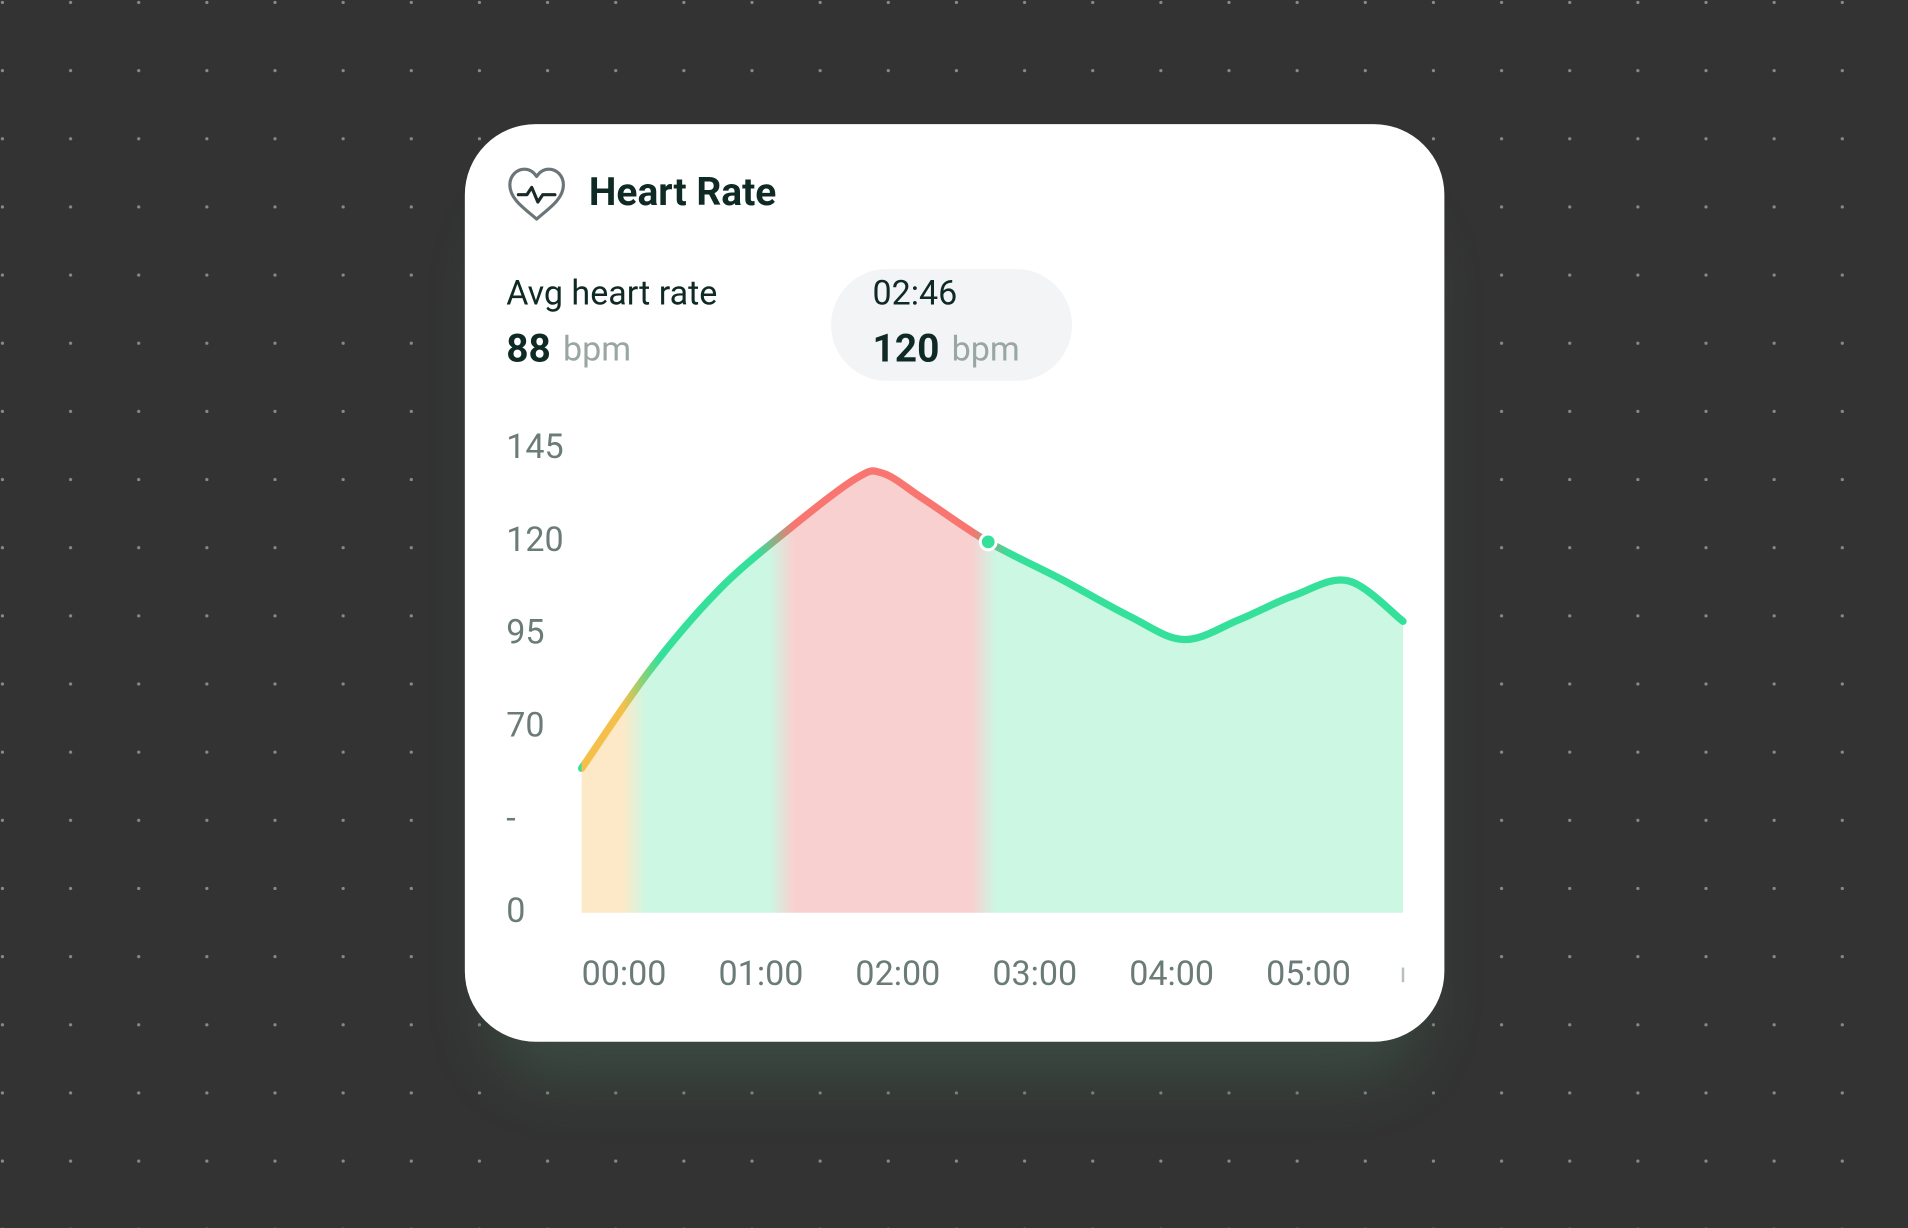 The height and width of the screenshot is (1228, 1908). I want to click on tooltip-pill, so click(952, 324).